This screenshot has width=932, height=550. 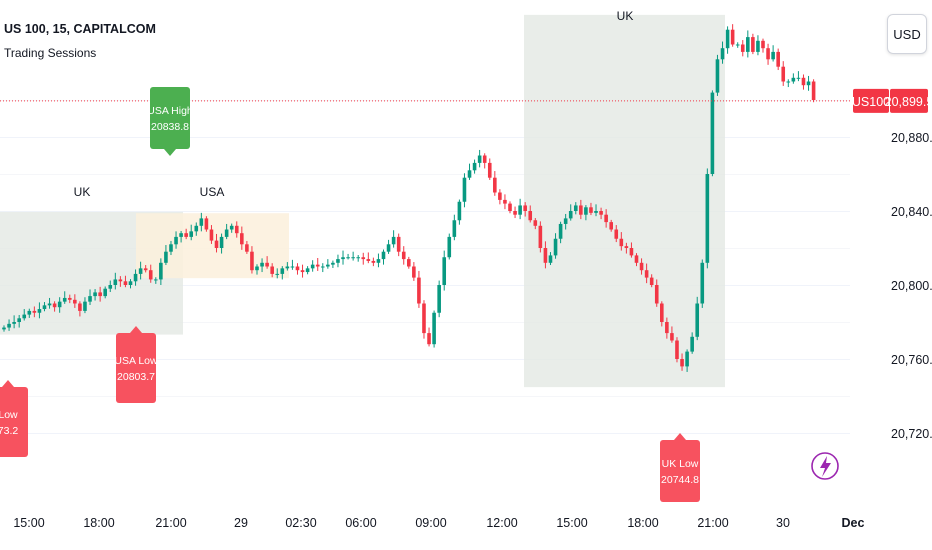 What do you see at coordinates (212, 246) in the screenshot?
I see `session-box-usa` at bounding box center [212, 246].